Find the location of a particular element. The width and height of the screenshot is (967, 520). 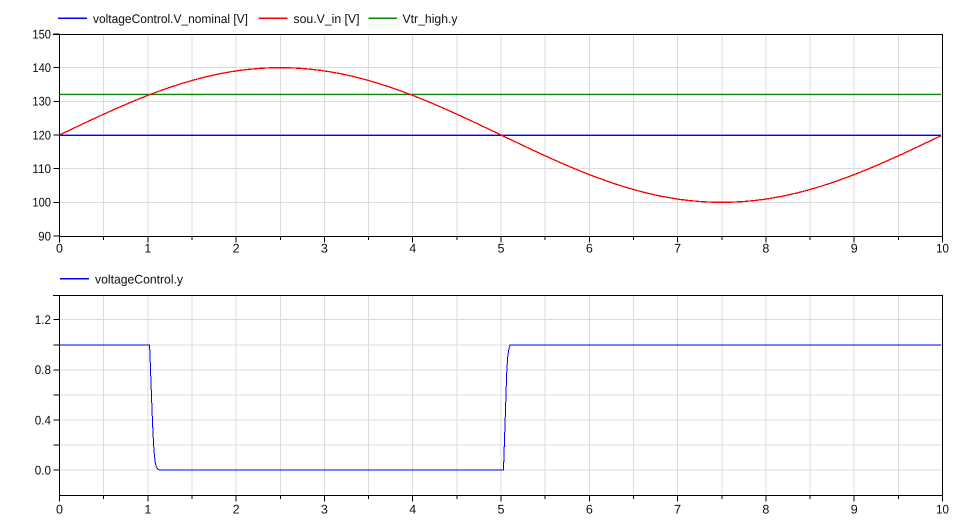

svg-text: 110 is located at coordinates (41, 169).